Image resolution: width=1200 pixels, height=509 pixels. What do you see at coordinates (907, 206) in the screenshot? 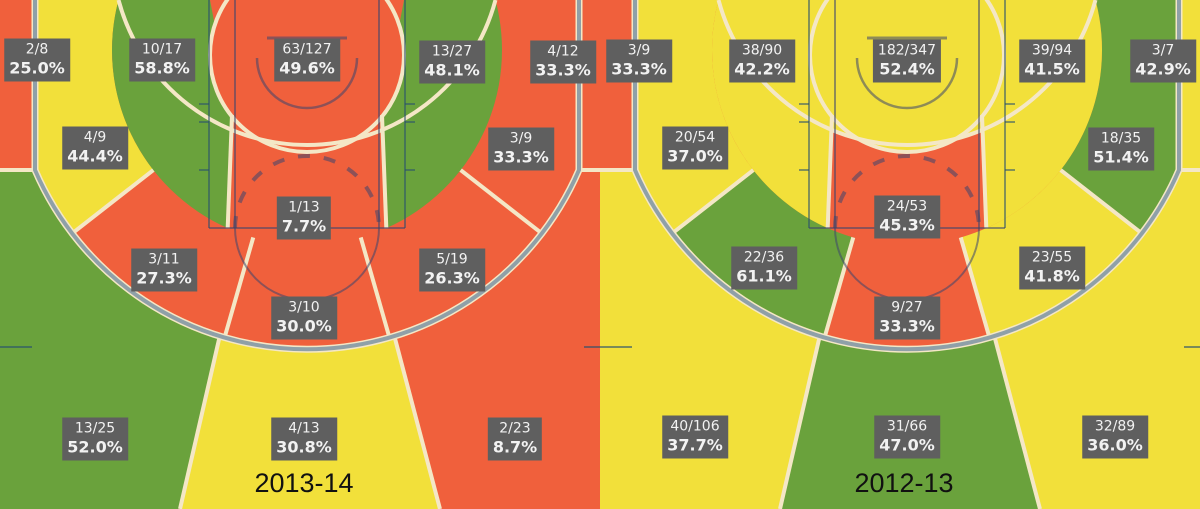
I see `made-attempted: 24/53` at bounding box center [907, 206].